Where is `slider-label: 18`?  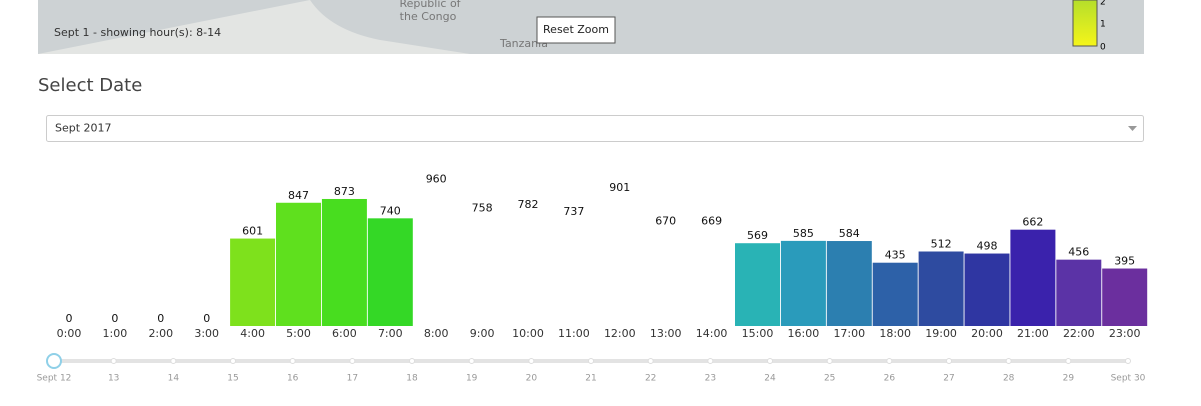
slider-label: 18 is located at coordinates (412, 379).